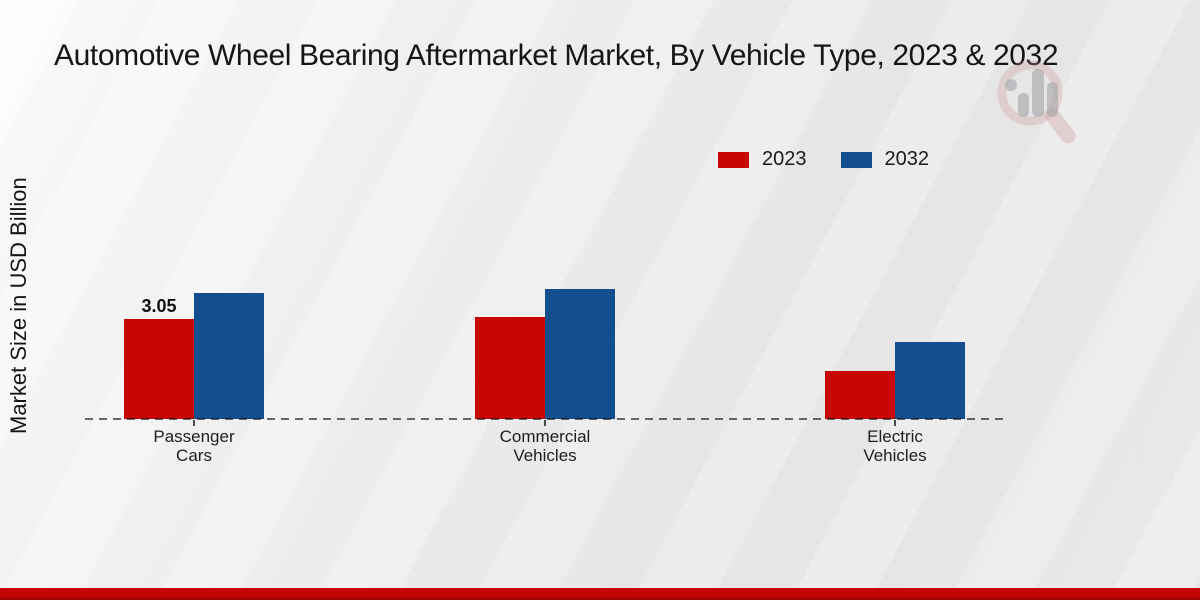 The image size is (1200, 600). Describe the element at coordinates (860, 395) in the screenshot. I see `bar-2023-electric-vehicles` at that location.